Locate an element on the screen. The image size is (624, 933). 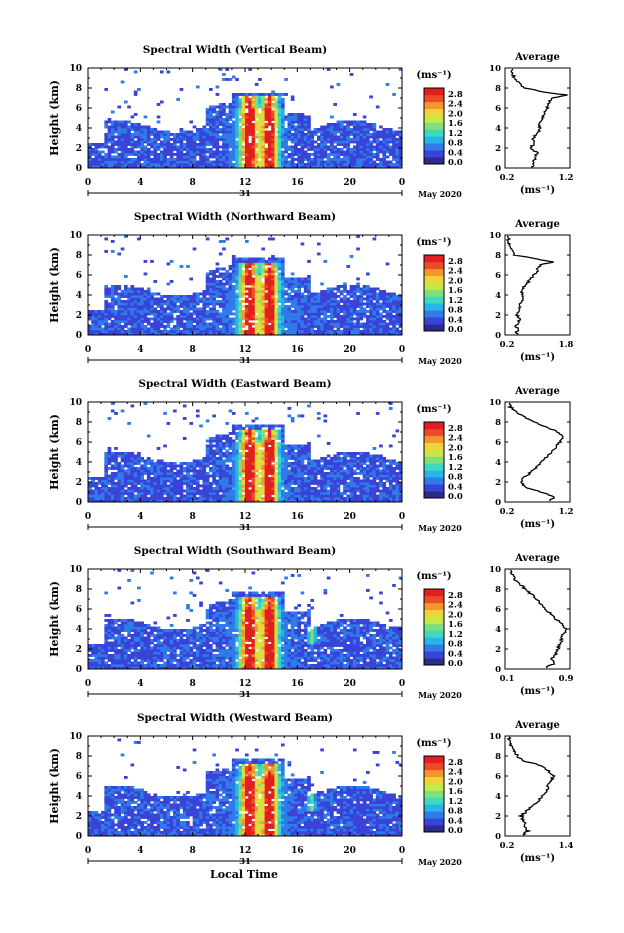
colorbar-segment is located at coordinates (434, 153).